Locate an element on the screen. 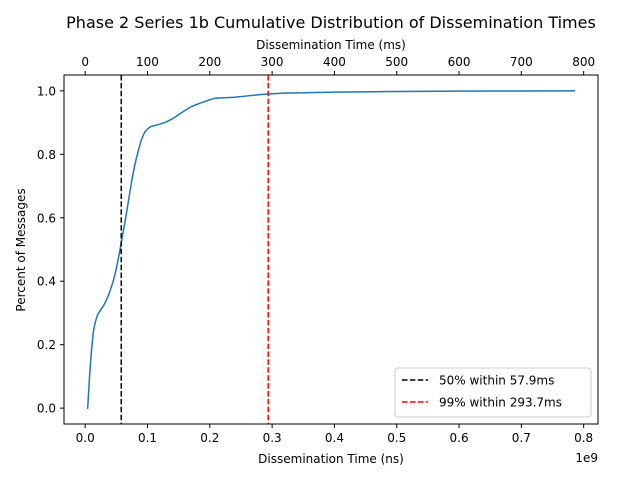  top-x-tick-label: 200 is located at coordinates (209, 62).